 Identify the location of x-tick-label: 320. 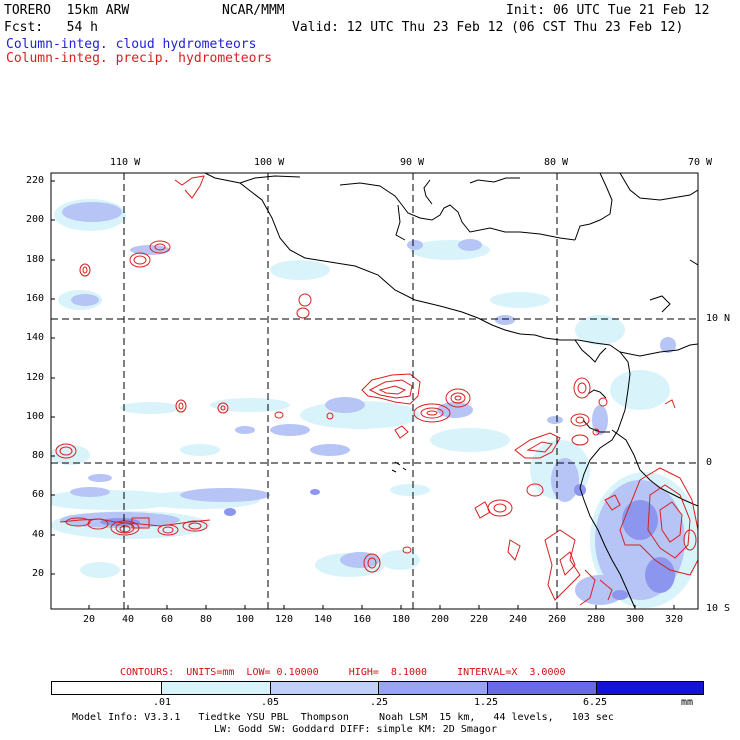
(674, 619).